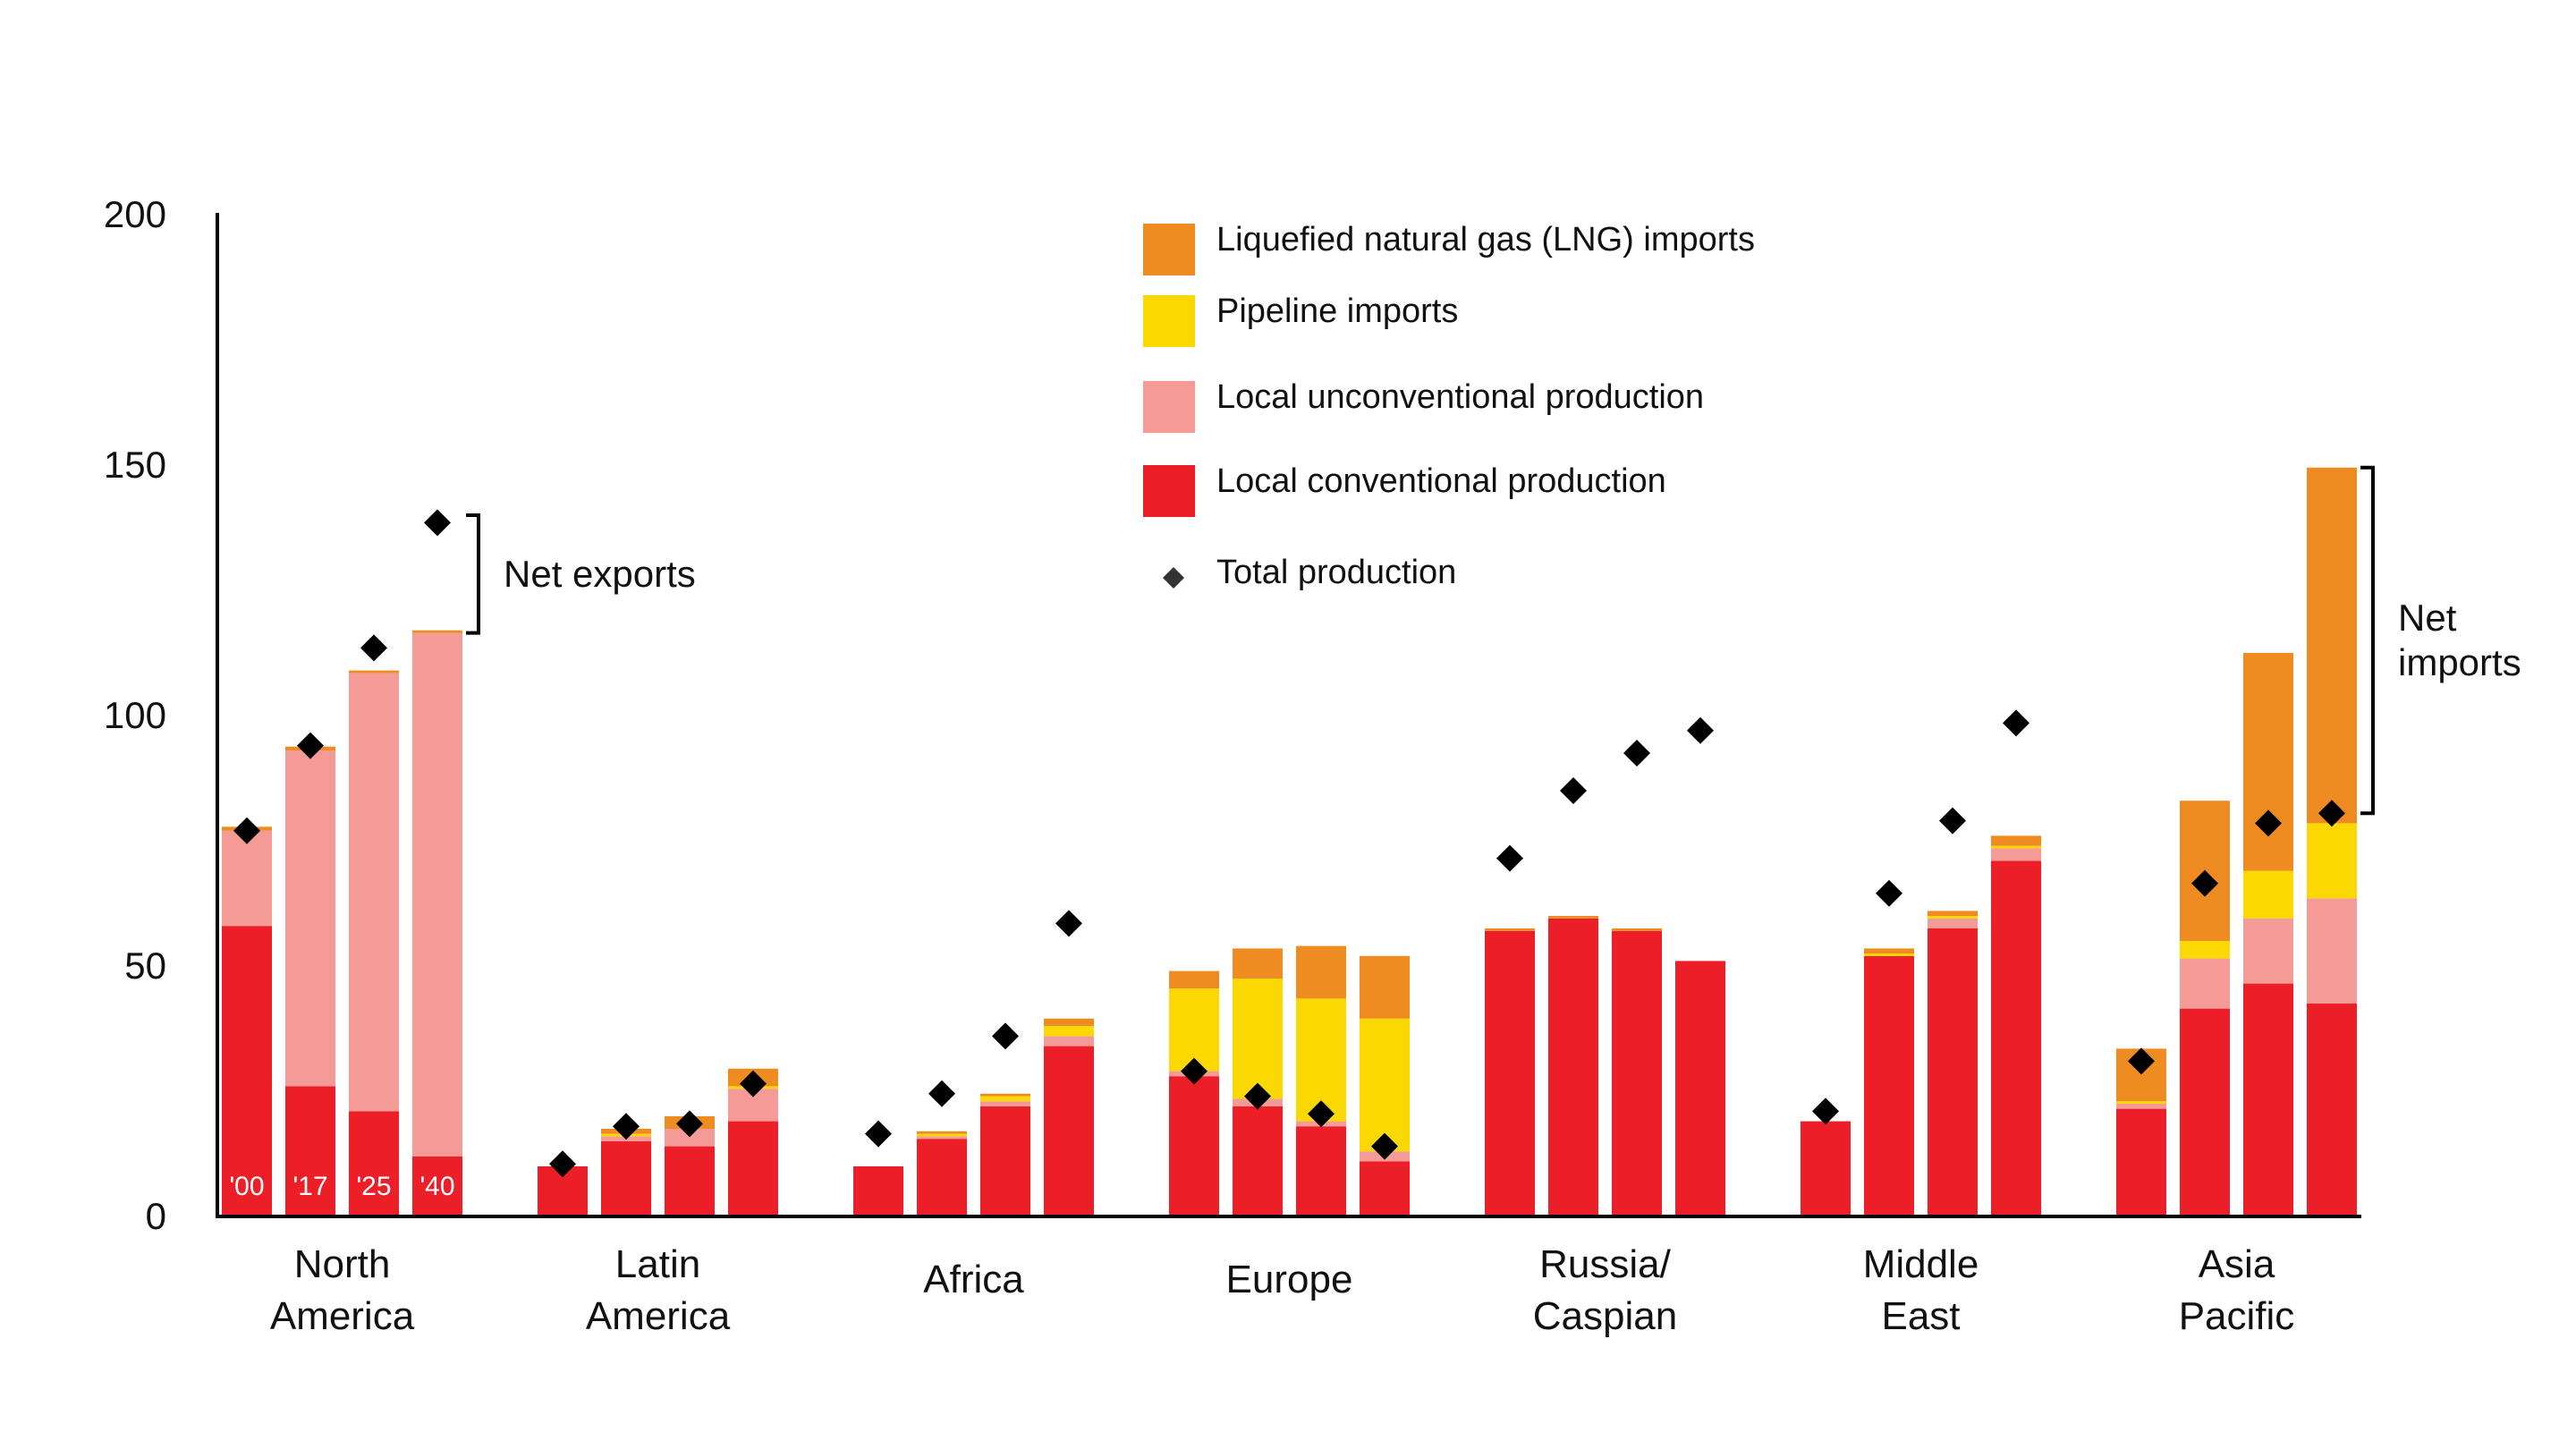 This screenshot has height=1449, width=2576. Describe the element at coordinates (689, 1124) in the screenshot. I see `total-production-marker-r1-b2` at that location.